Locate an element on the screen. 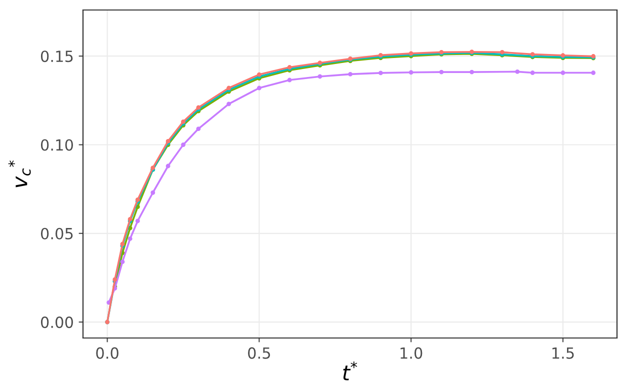 Image resolution: width=623 pixels, height=389 pixels. x-tick-label: 0.5 is located at coordinates (259, 353).